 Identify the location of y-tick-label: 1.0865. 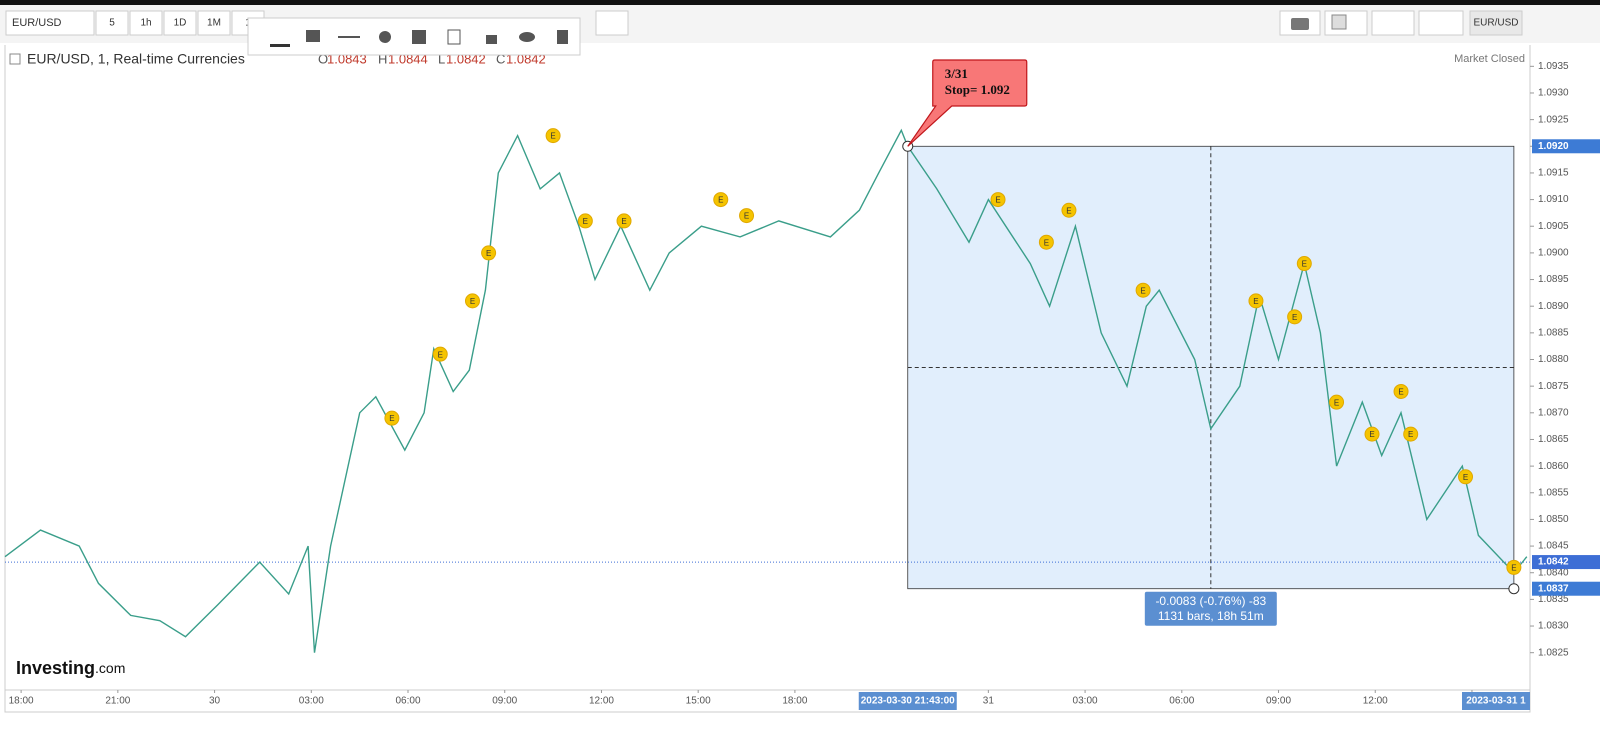
(1553, 439).